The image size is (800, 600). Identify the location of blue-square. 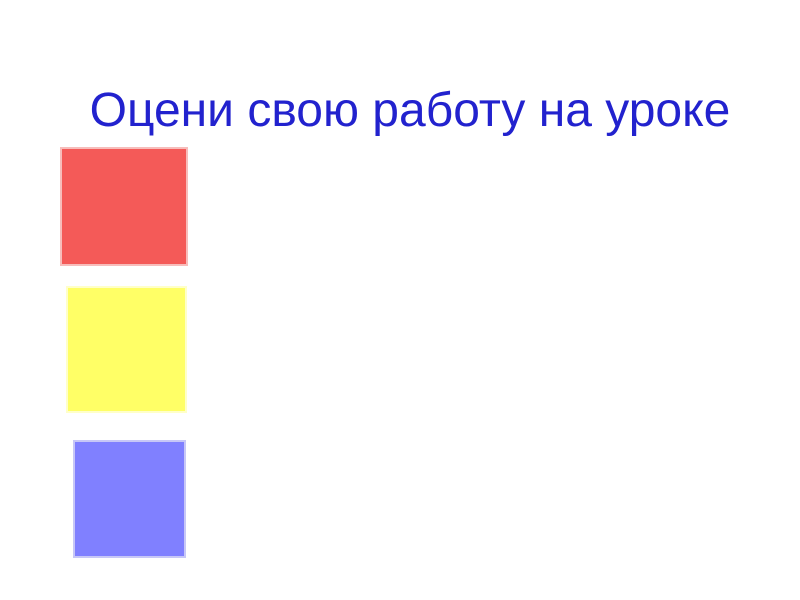
(129, 499).